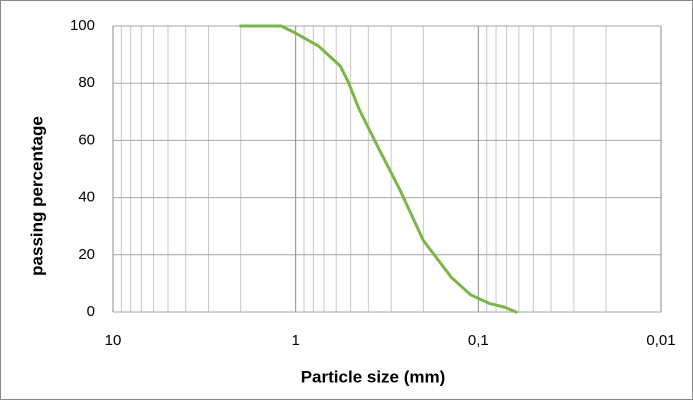  What do you see at coordinates (660, 340) in the screenshot?
I see `x-tick-label: 0,01` at bounding box center [660, 340].